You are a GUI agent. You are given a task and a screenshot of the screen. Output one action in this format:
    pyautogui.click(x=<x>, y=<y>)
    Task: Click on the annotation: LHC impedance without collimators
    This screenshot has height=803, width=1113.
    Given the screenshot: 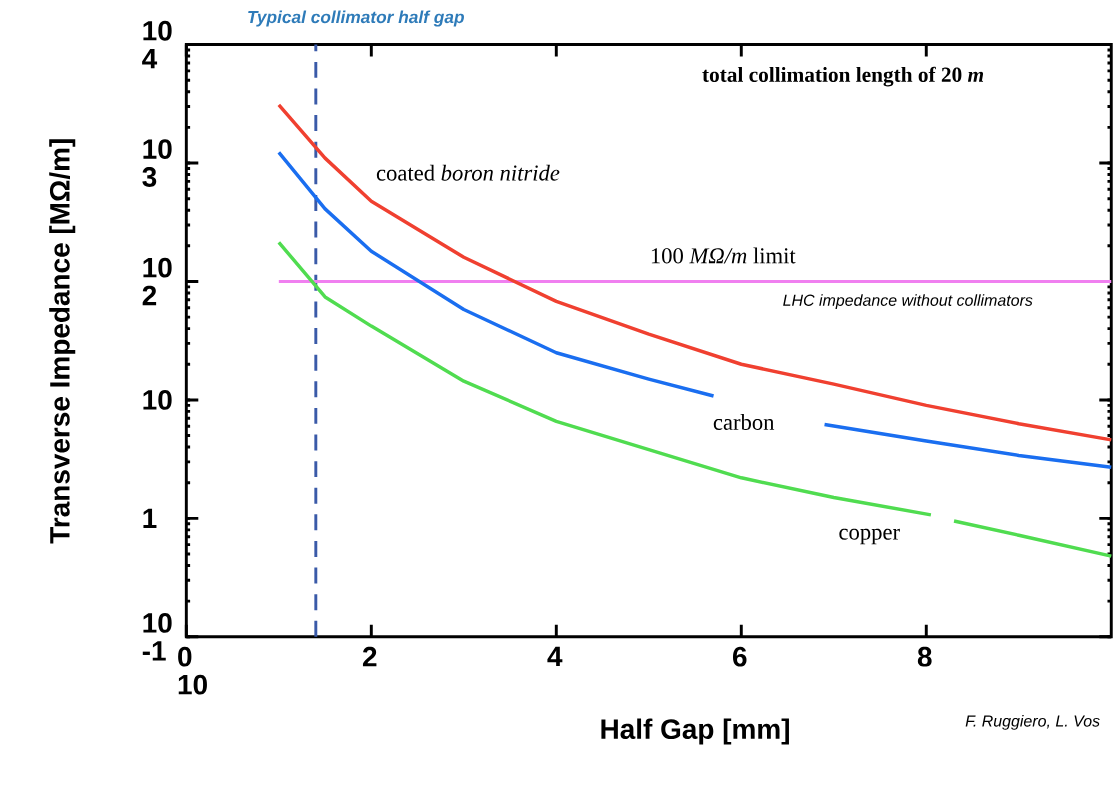 What is the action you would take?
    pyautogui.click(x=908, y=302)
    